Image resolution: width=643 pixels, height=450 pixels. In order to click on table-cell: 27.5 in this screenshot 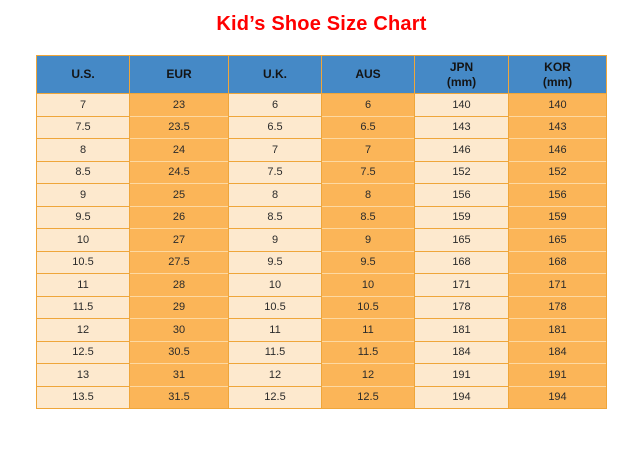, I will do `click(179, 262)`.